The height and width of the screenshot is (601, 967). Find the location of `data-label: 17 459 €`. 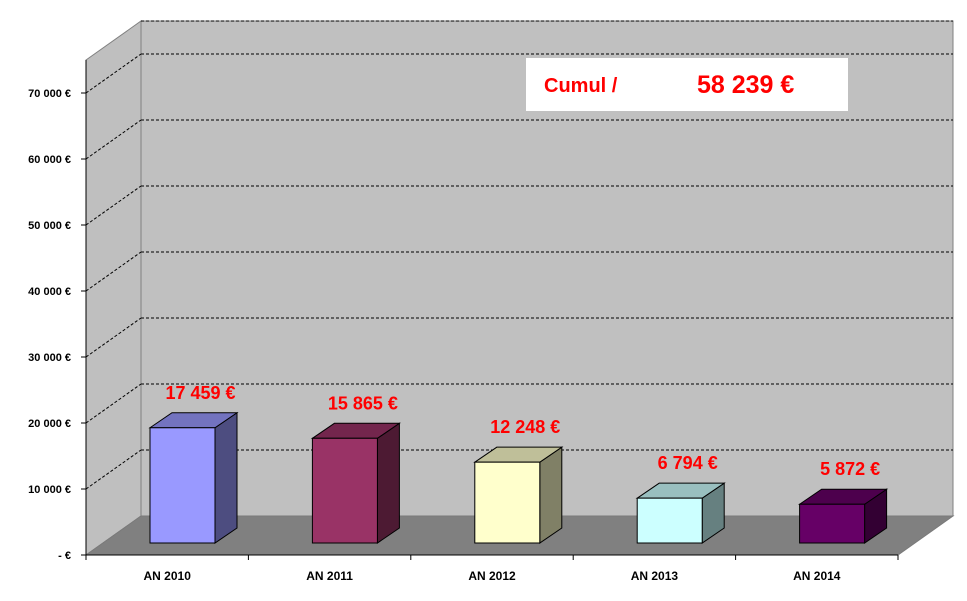

data-label: 17 459 € is located at coordinates (200, 393).